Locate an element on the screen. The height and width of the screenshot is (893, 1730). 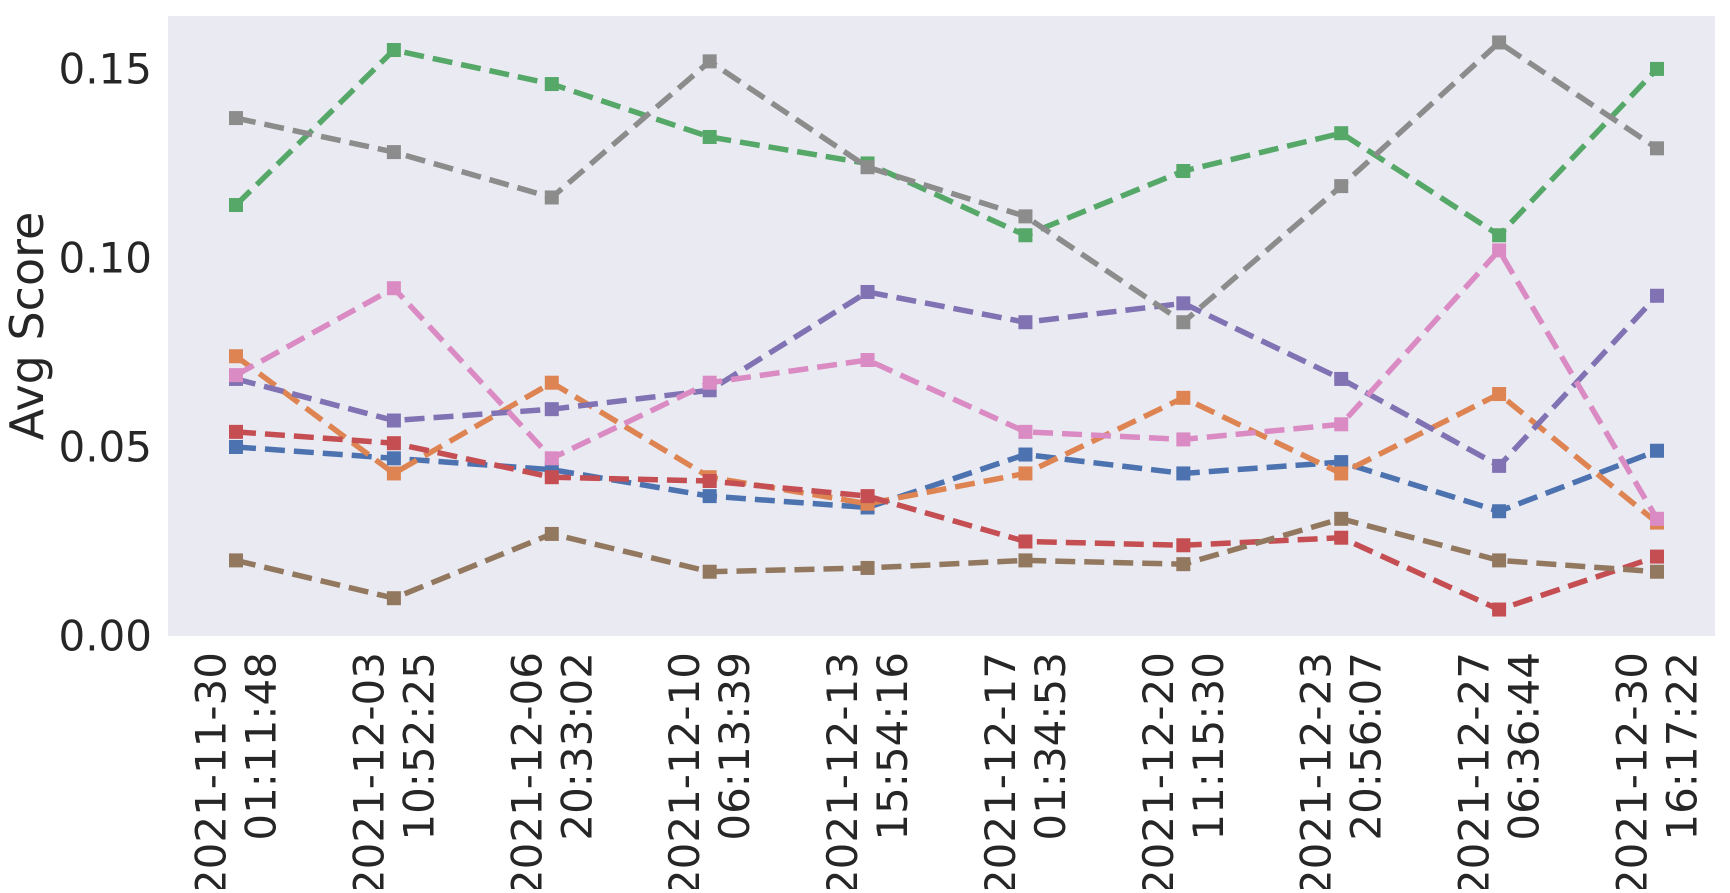
y-tick-label: 0.15 is located at coordinates (105, 68).